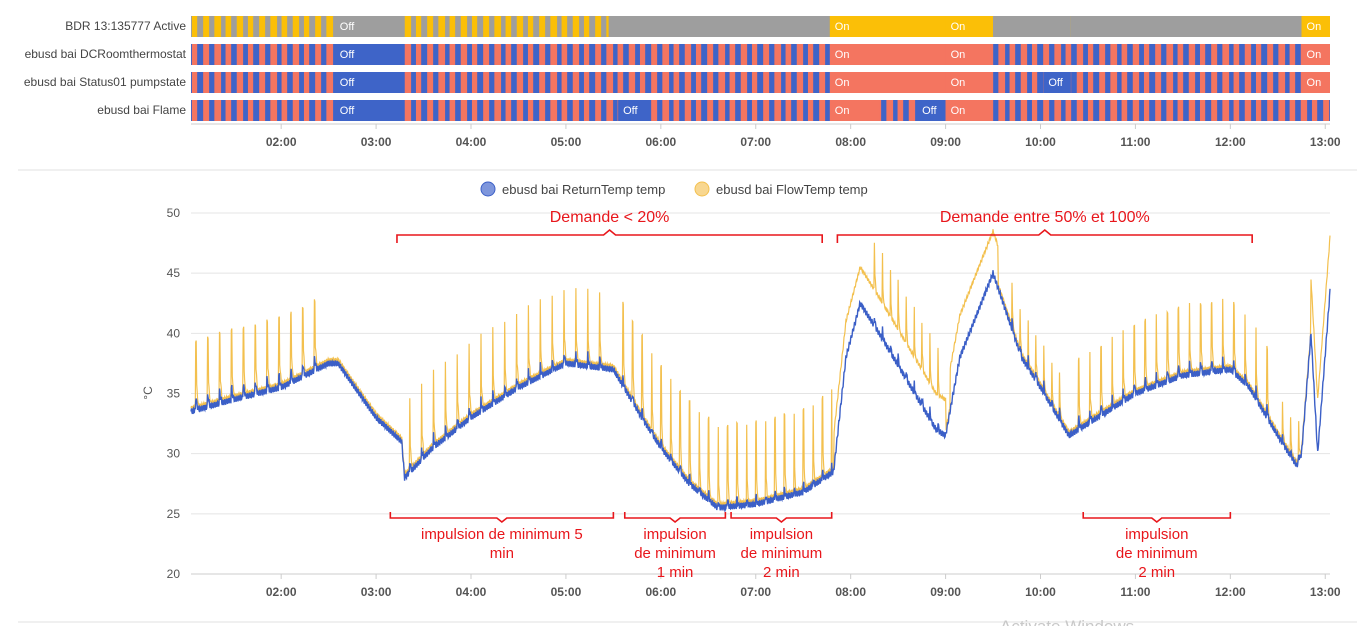 Image resolution: width=1357 pixels, height=626 pixels. I want to click on pulse-brace-label: min, so click(502, 553).